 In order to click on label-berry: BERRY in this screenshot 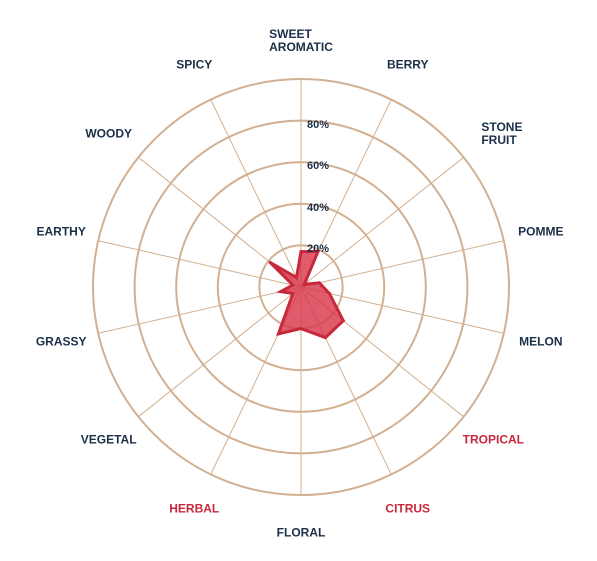, I will do `click(407, 64)`.